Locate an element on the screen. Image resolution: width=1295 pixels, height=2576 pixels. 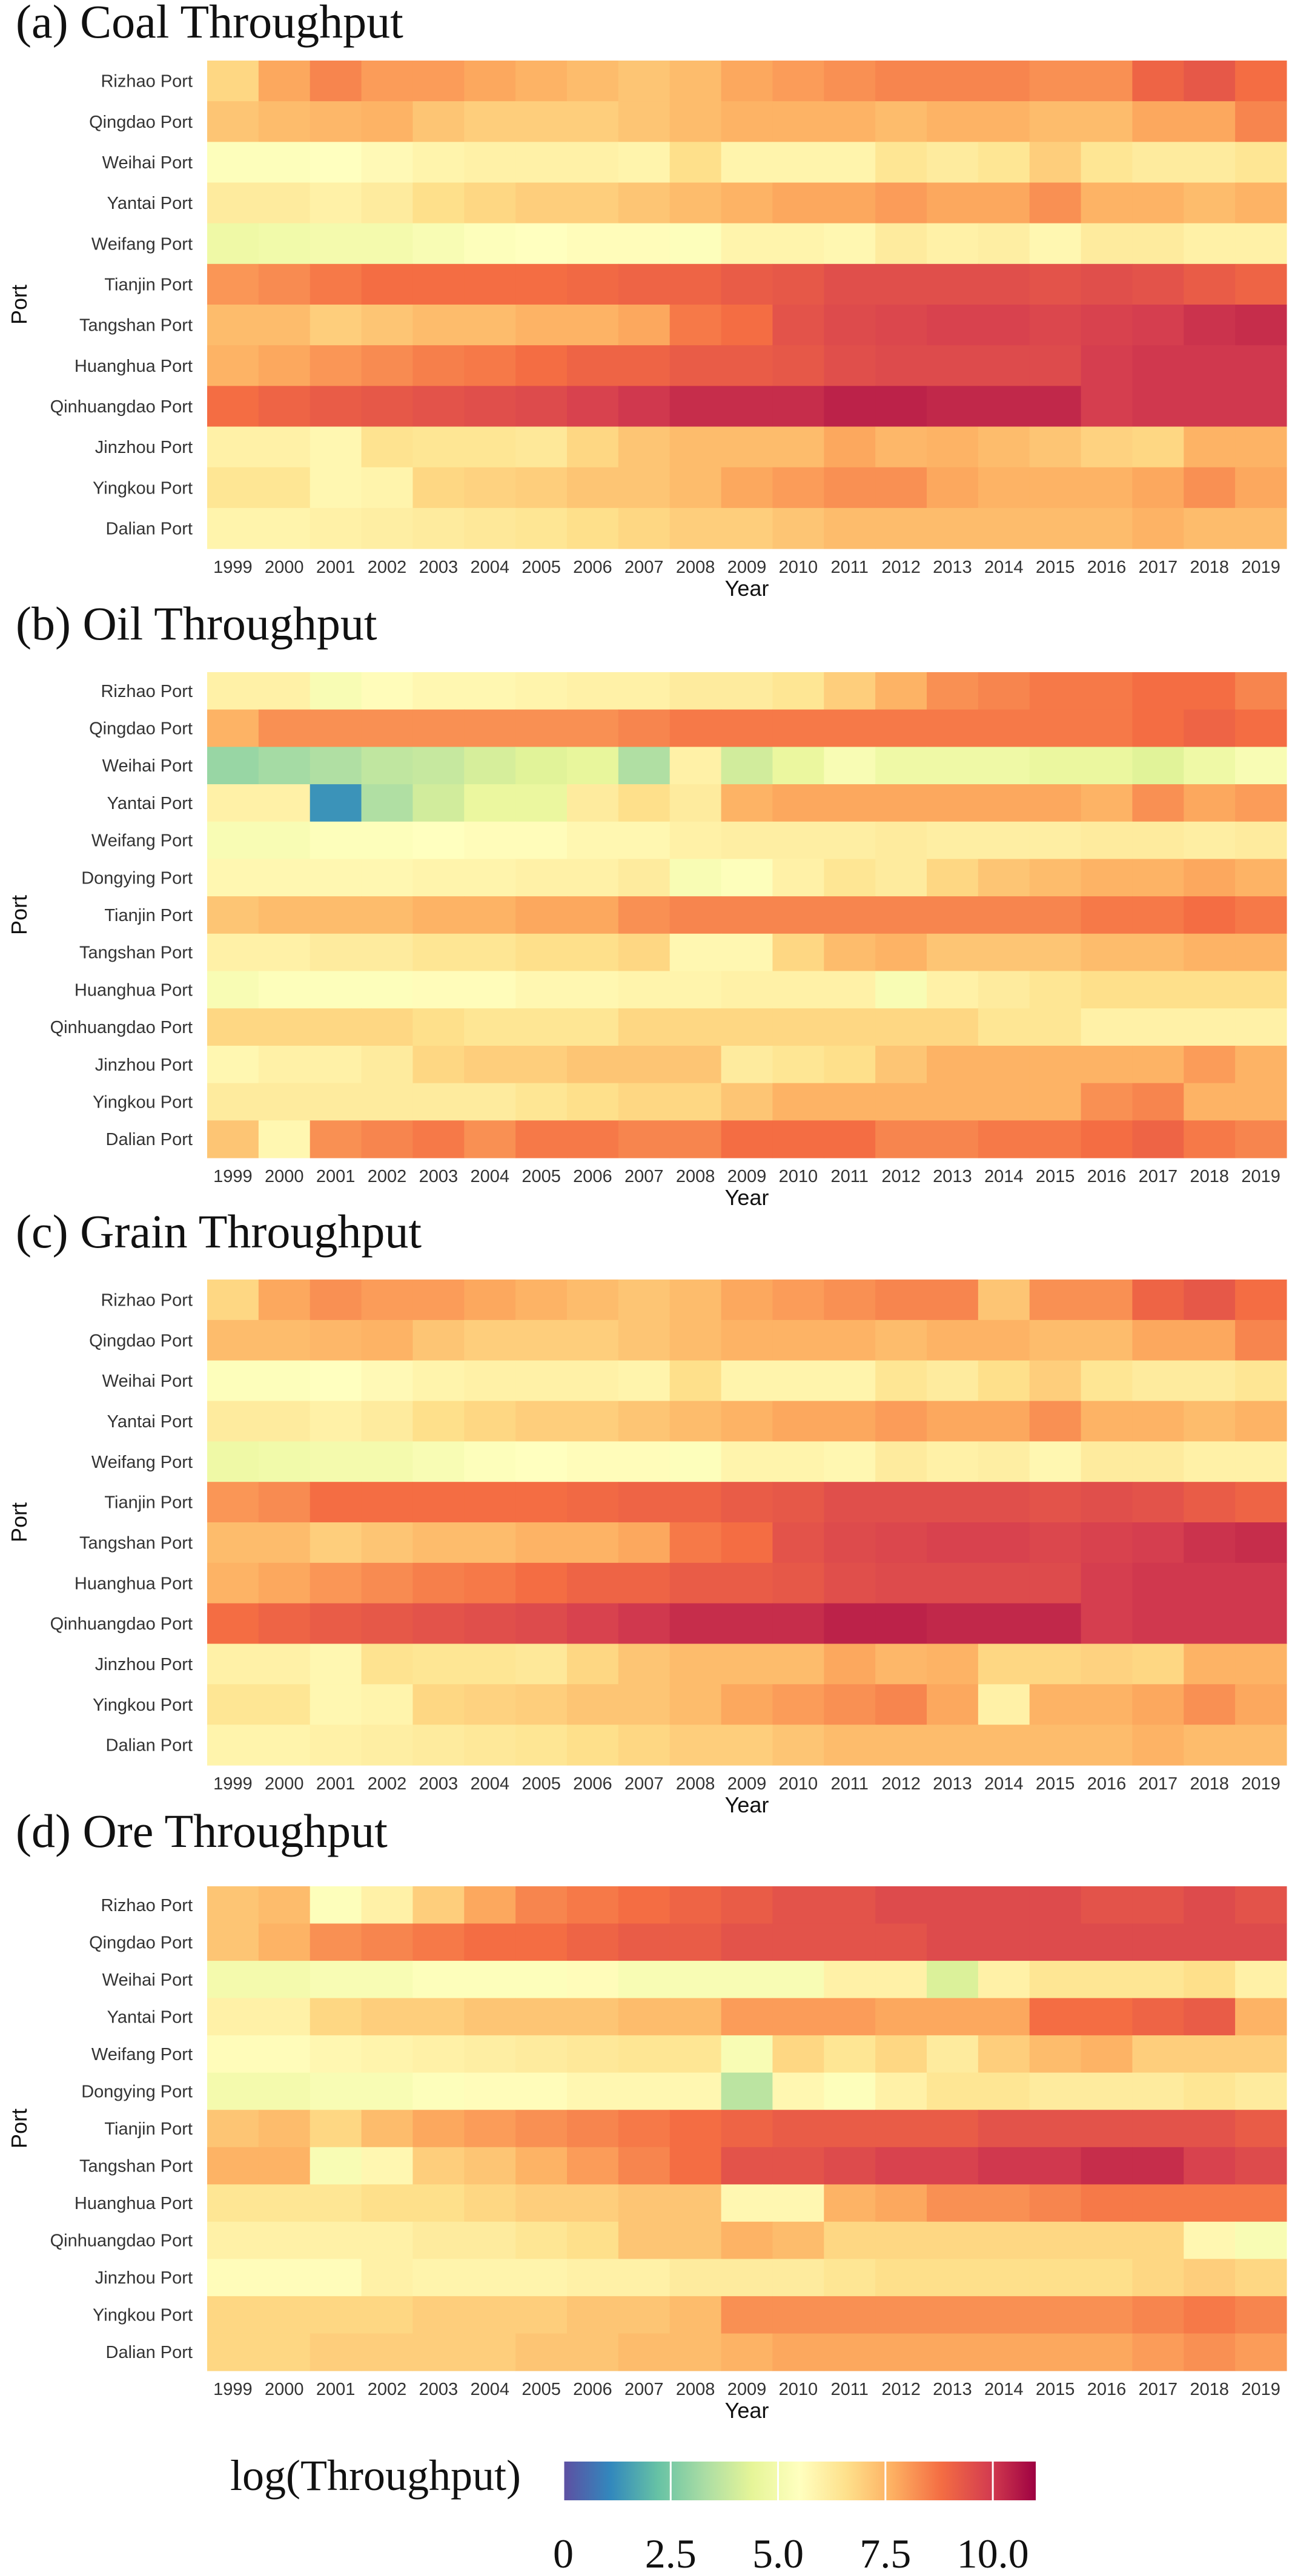
y-tick-label: Tianjin Port is located at coordinates (148, 284).